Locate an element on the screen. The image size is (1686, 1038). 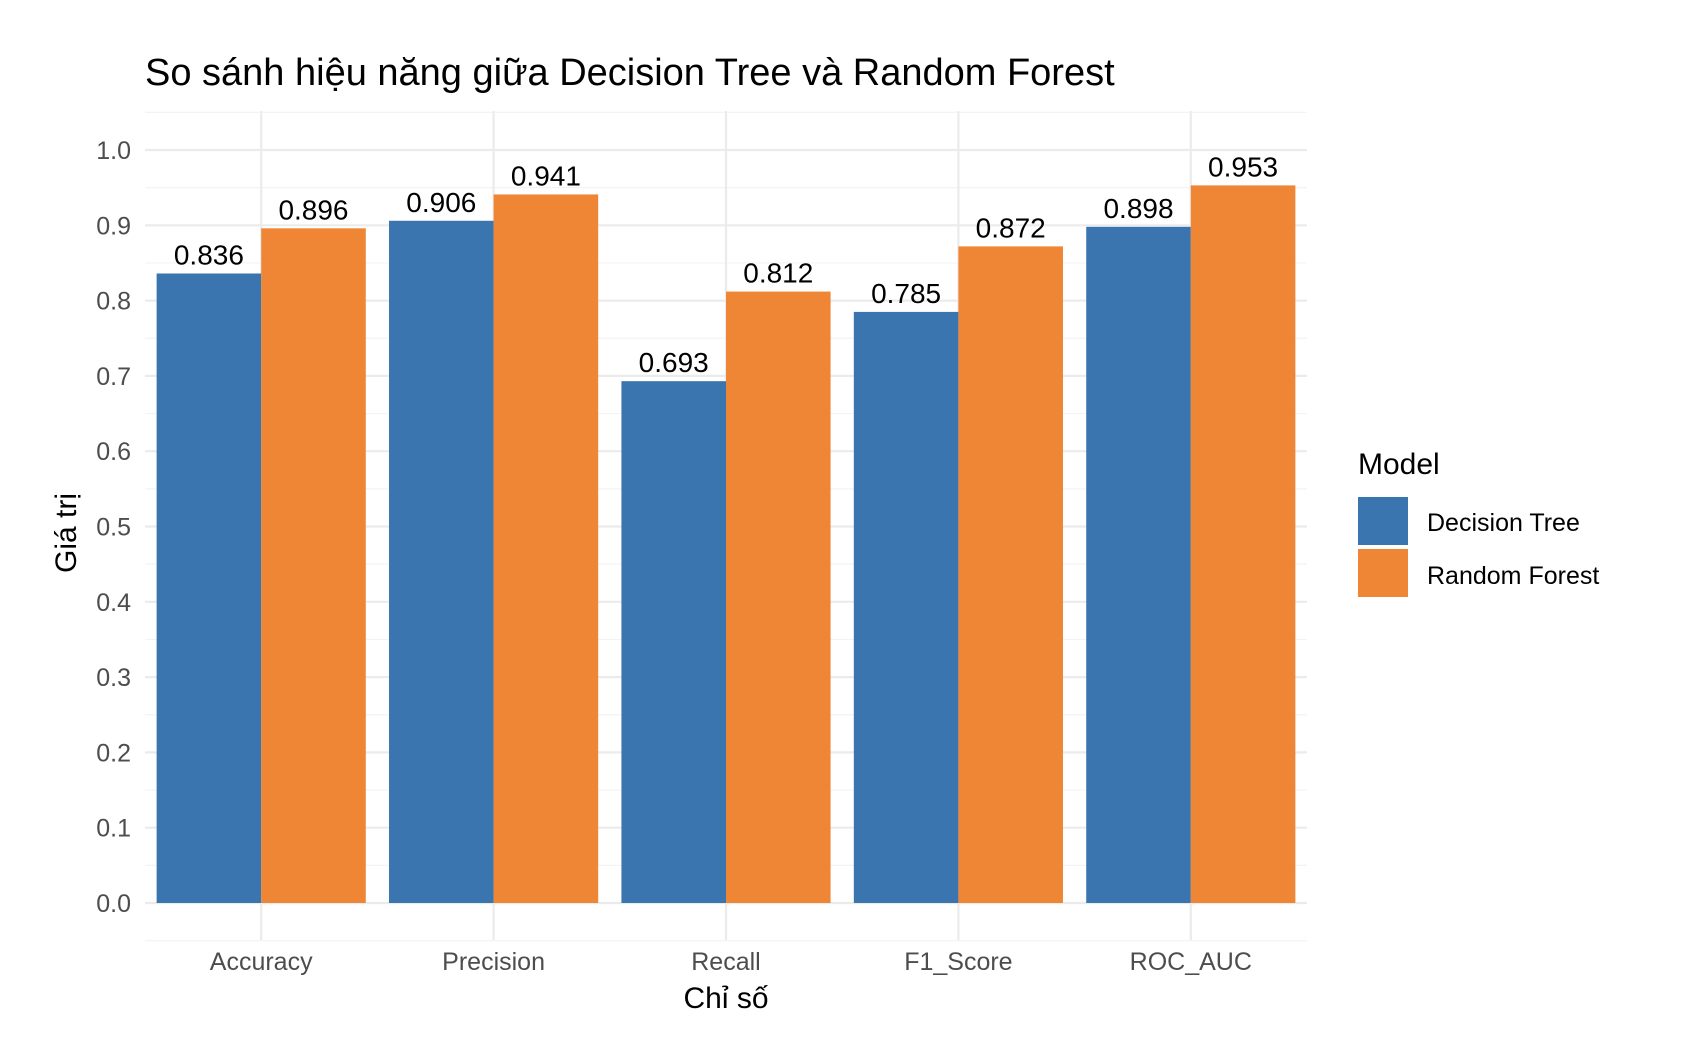
x-axis-title: Chỉ số is located at coordinates (725, 998).